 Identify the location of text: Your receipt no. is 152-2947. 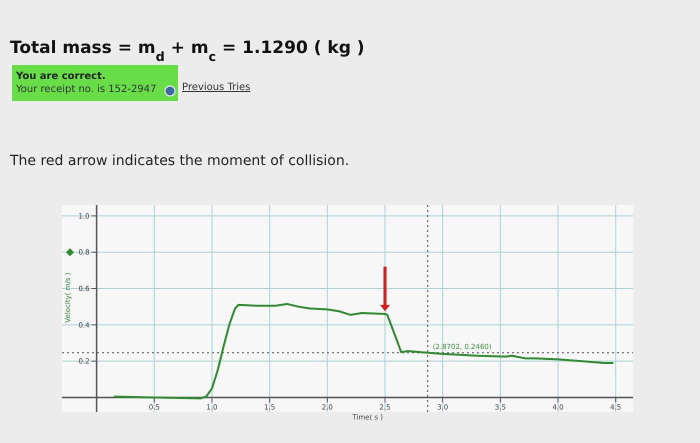
(85, 89).